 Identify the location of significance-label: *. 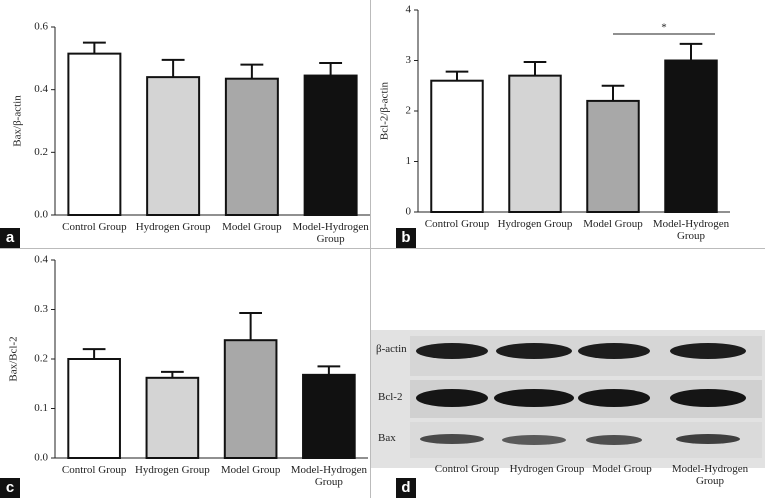
(664, 28).